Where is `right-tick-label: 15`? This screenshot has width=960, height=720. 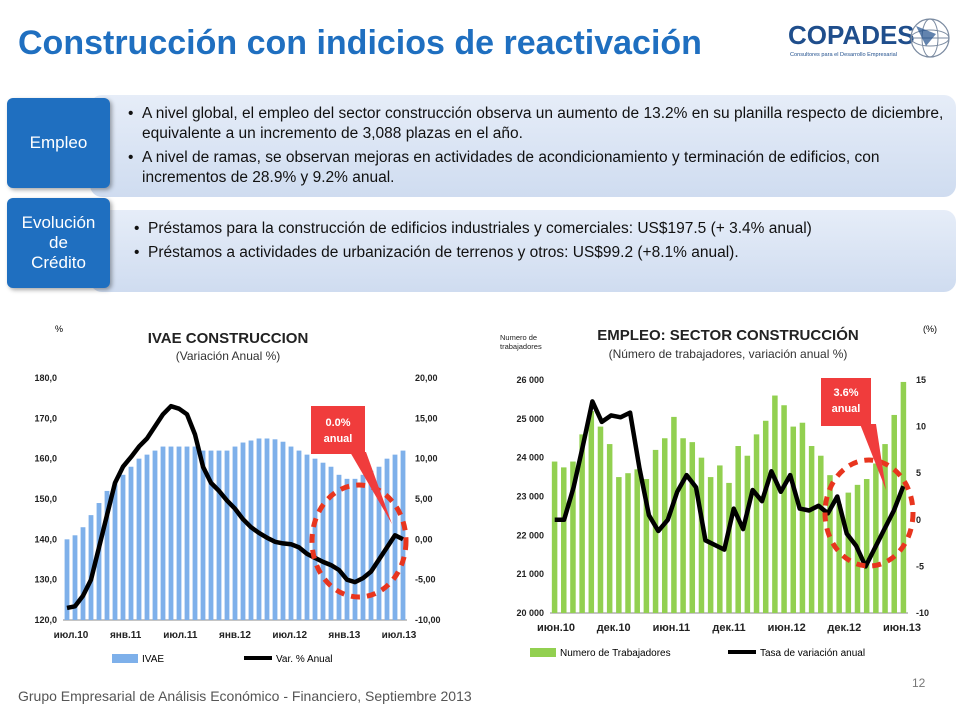
right-tick-label: 15 is located at coordinates (921, 380).